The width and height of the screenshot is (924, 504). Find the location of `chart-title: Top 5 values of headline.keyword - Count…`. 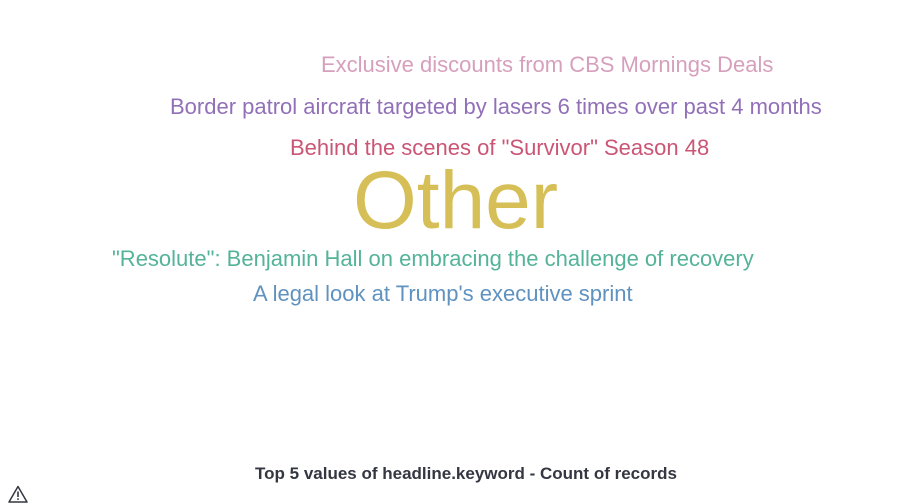

chart-title: Top 5 values of headline.keyword - Count… is located at coordinates (466, 473).